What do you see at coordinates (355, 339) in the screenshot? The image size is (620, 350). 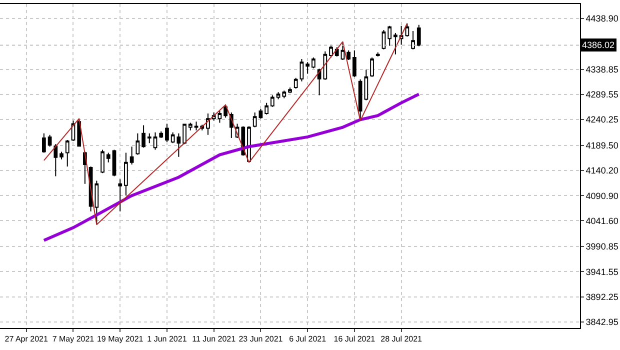 I see `x-tick-label: 16 Jul 2021` at bounding box center [355, 339].